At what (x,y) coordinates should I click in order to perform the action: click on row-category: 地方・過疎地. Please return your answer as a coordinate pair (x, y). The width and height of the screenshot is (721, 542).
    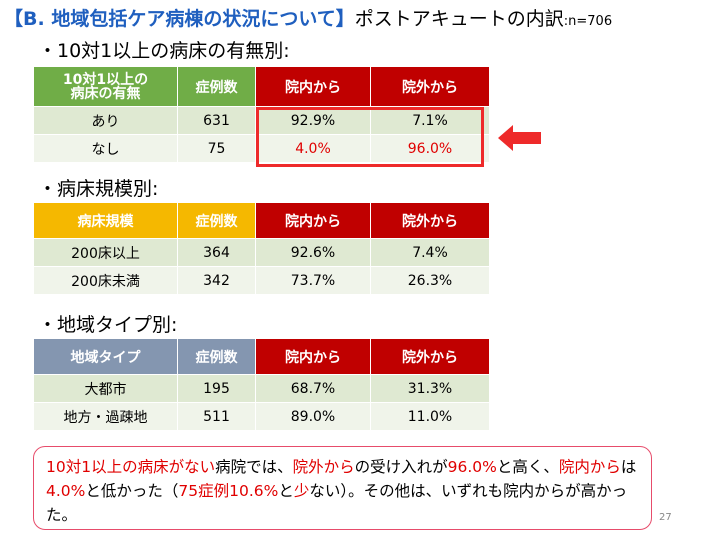
    Looking at the image, I should click on (105, 416).